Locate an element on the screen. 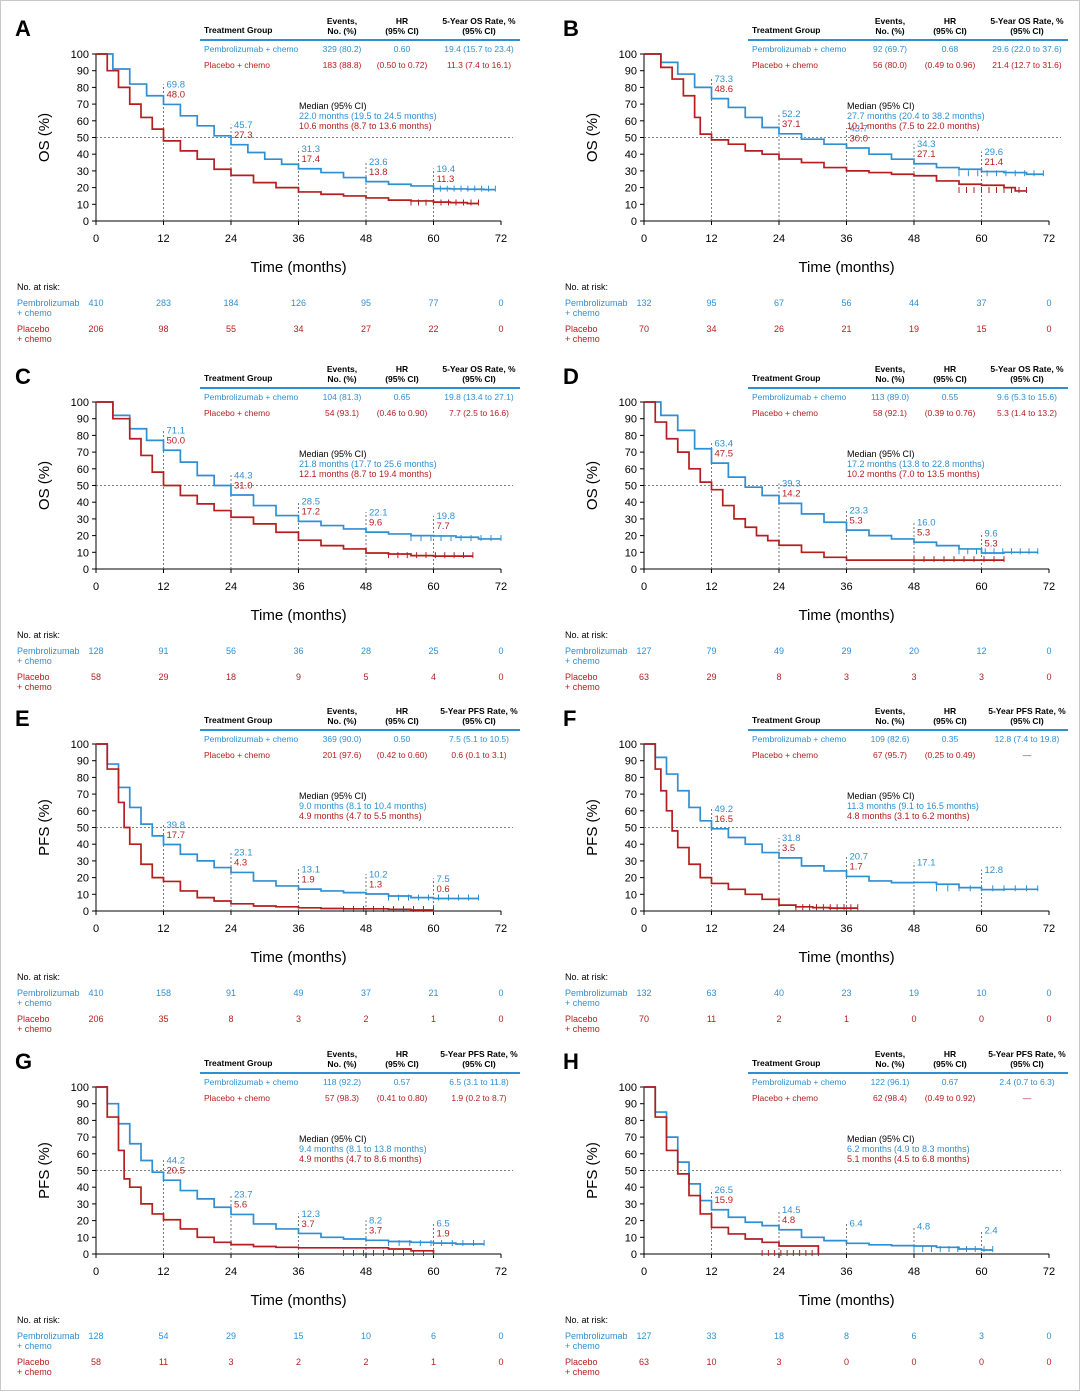 The image size is (1080, 1397). table-rate: 2.4 (0.7 to 6.3) is located at coordinates (1026, 1082).